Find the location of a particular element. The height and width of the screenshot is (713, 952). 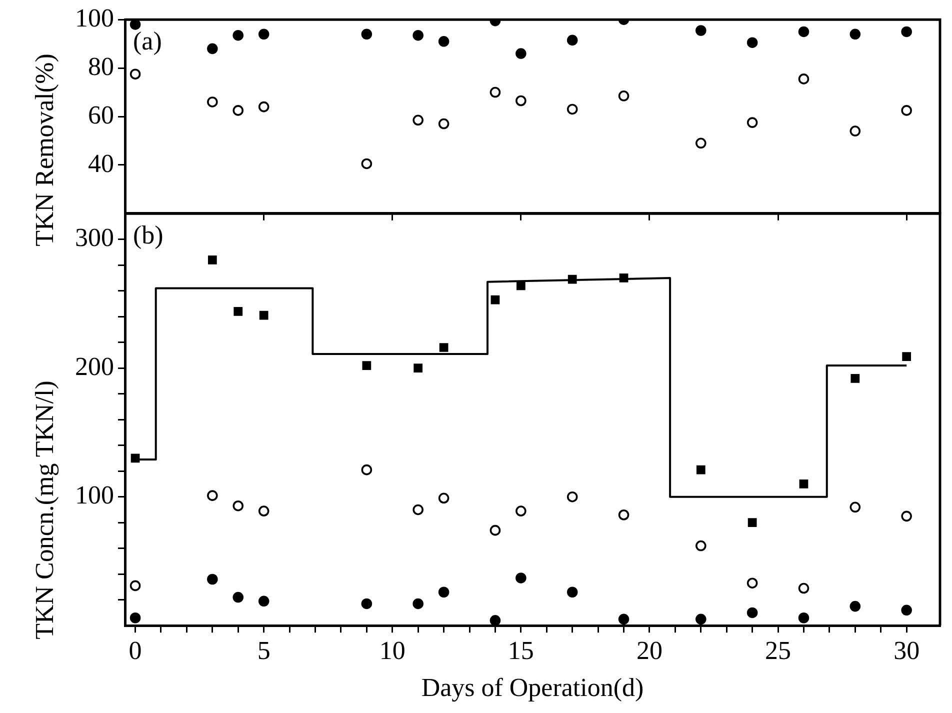

x-tick-label: 10 is located at coordinates (392, 651).